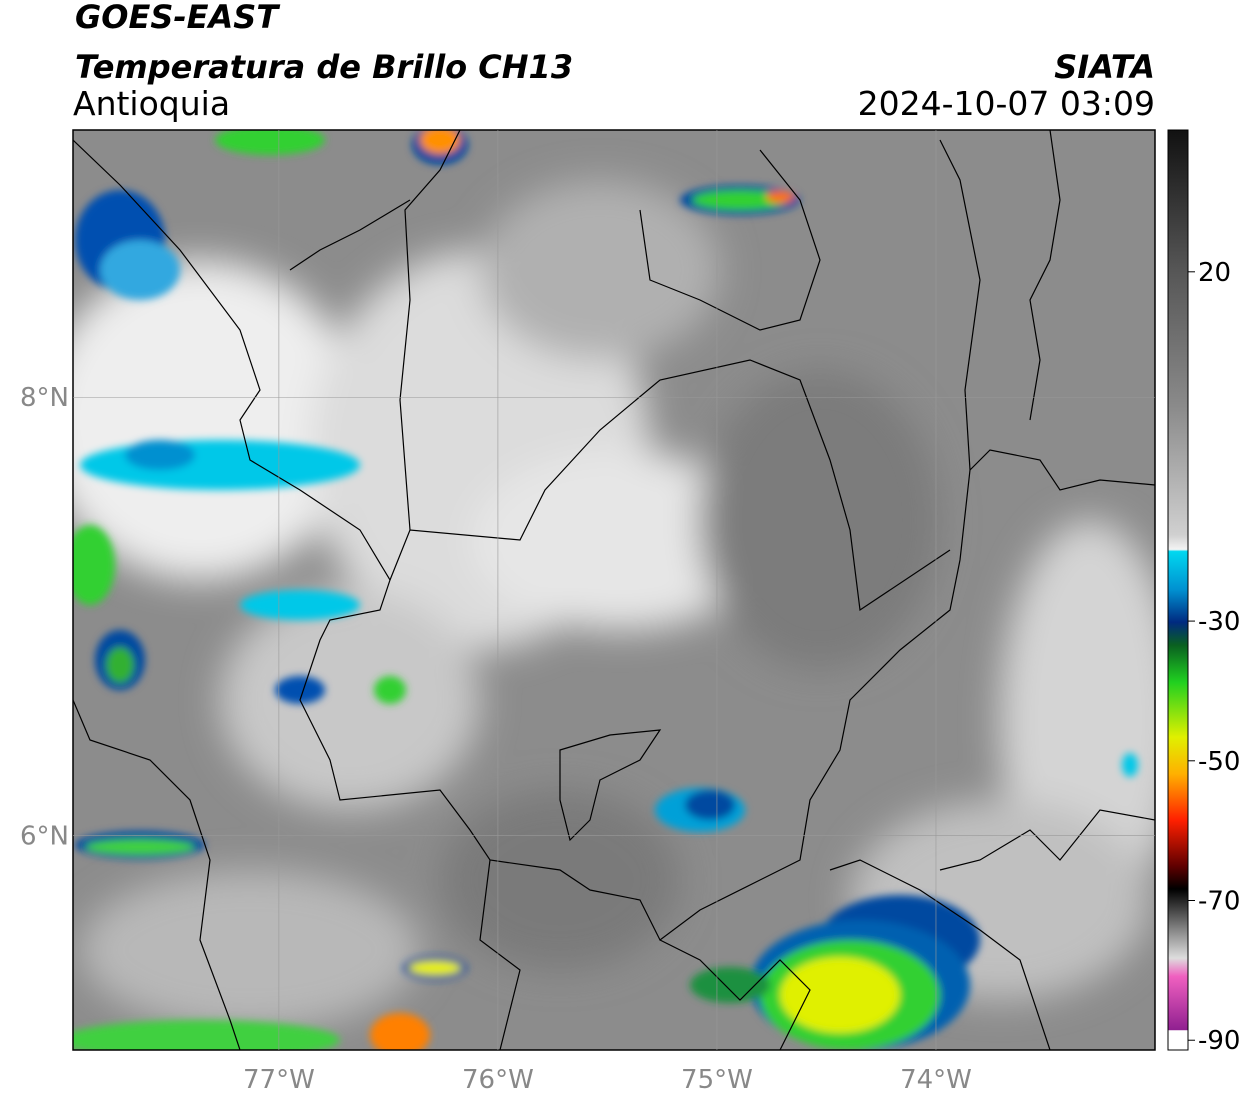  I want to click on colorbar-tick-label: -30, so click(1219, 622).